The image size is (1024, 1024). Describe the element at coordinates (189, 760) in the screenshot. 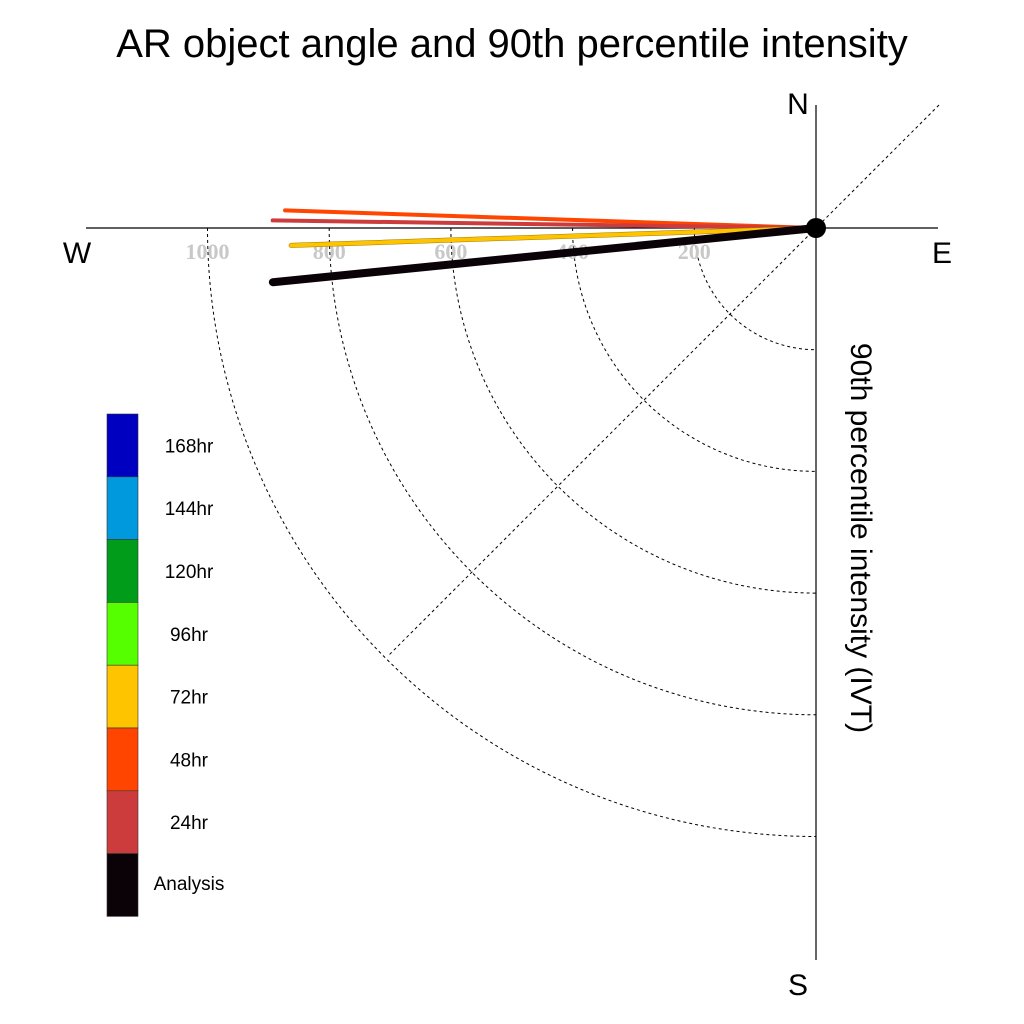

I see `legend-label-48hr: 48hr` at that location.